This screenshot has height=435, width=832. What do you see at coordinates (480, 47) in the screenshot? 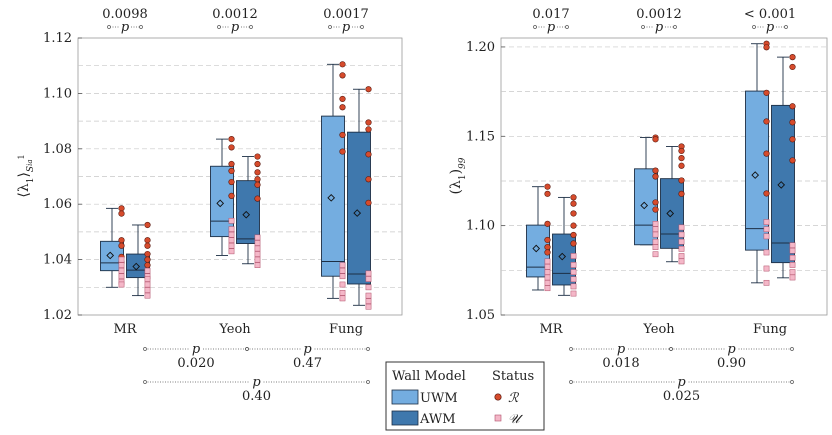
I see `y-tick-label: 1.20` at bounding box center [480, 47].